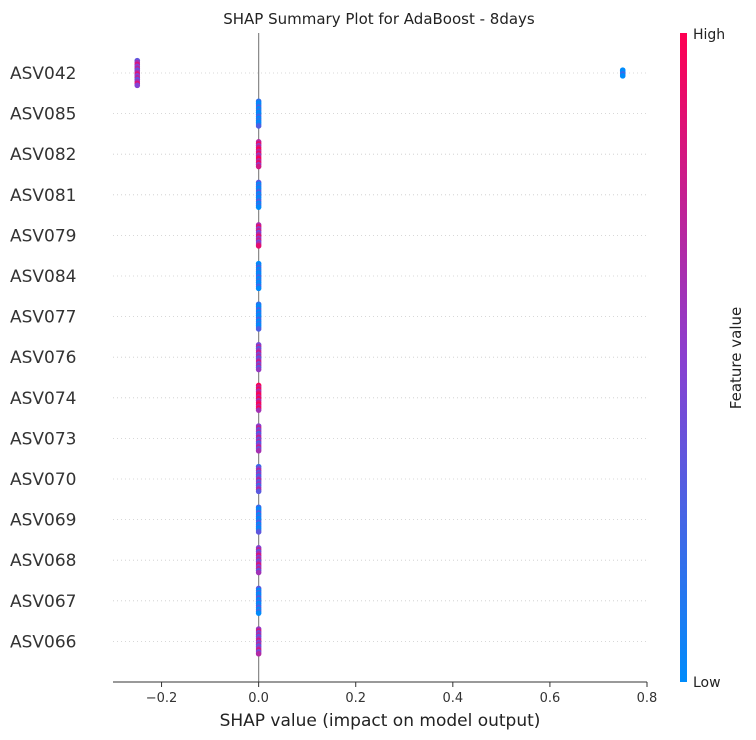 Image resolution: width=756 pixels, height=740 pixels. Describe the element at coordinates (683, 357) in the screenshot. I see `colorbar` at that location.